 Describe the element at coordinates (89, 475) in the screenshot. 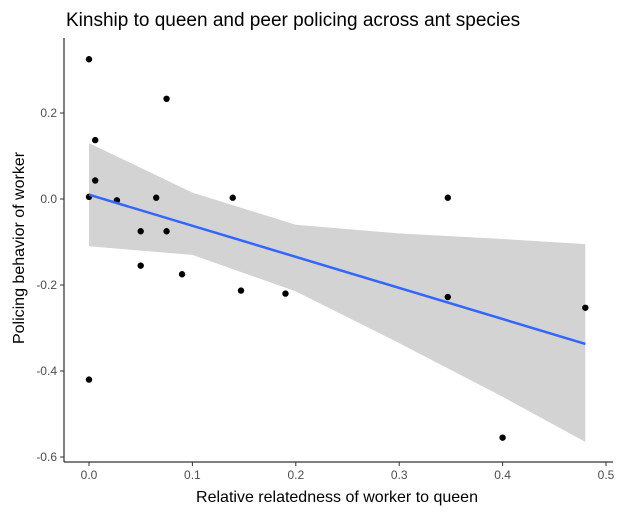

I see `x-tick-label: 0.0` at that location.